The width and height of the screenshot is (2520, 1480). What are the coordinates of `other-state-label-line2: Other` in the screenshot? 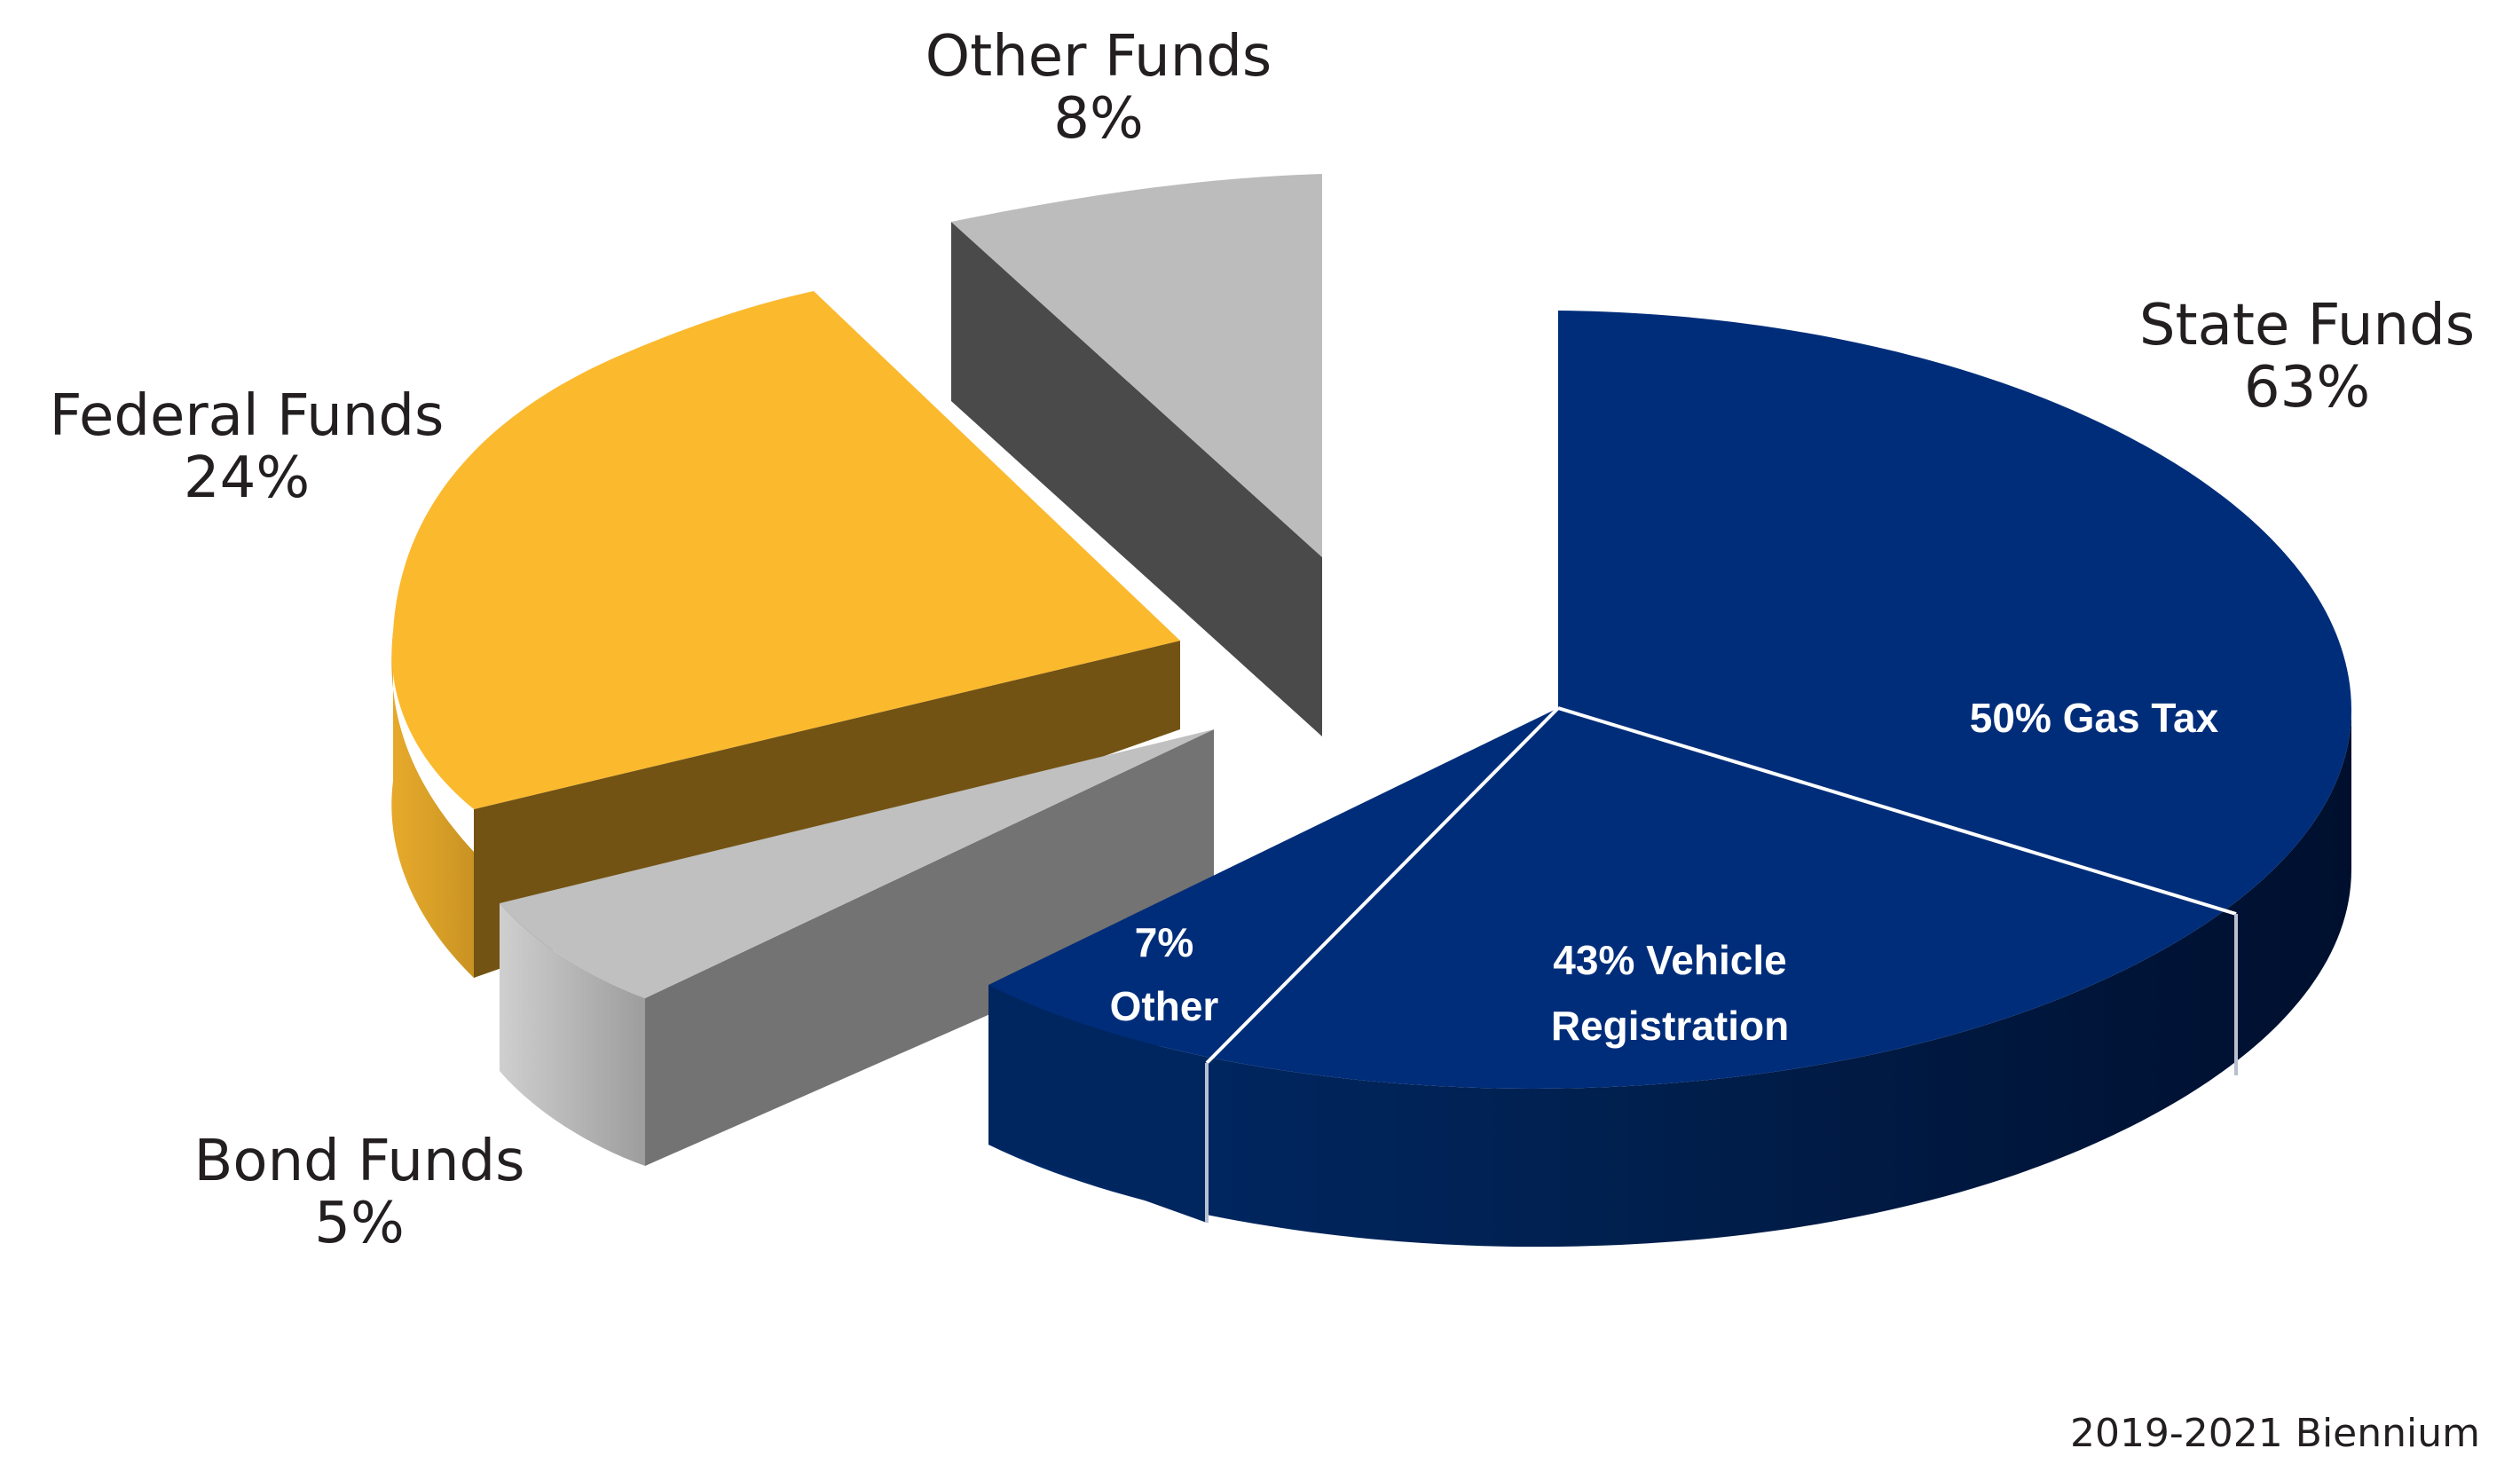 It's located at (1164, 1006).